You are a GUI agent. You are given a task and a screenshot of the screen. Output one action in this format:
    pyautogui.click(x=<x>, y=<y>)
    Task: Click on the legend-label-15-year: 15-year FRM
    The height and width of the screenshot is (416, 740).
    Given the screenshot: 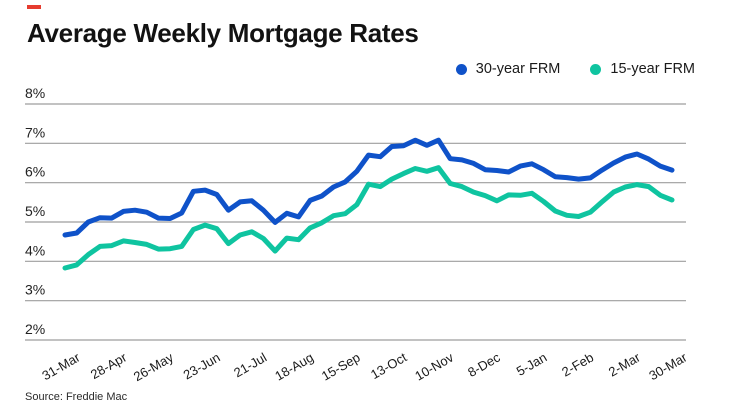 What is the action you would take?
    pyautogui.click(x=652, y=69)
    